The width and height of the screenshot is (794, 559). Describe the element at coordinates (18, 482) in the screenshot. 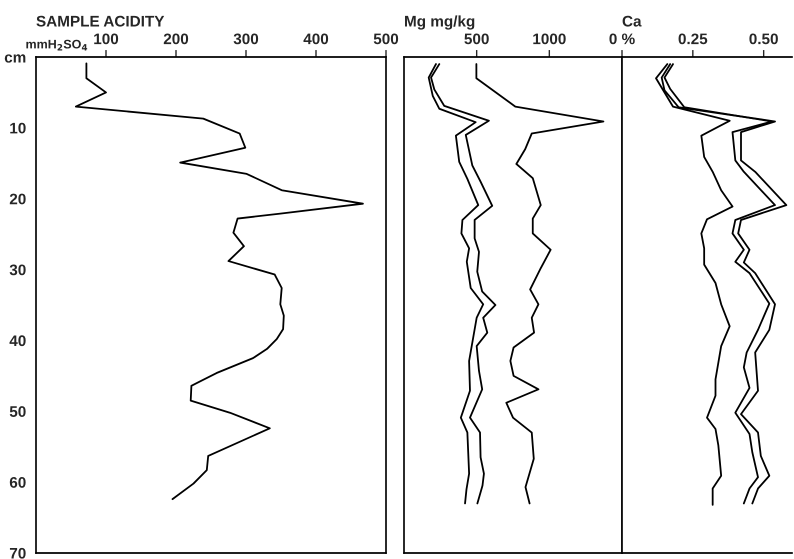

I see `y-tick-label: 60` at that location.